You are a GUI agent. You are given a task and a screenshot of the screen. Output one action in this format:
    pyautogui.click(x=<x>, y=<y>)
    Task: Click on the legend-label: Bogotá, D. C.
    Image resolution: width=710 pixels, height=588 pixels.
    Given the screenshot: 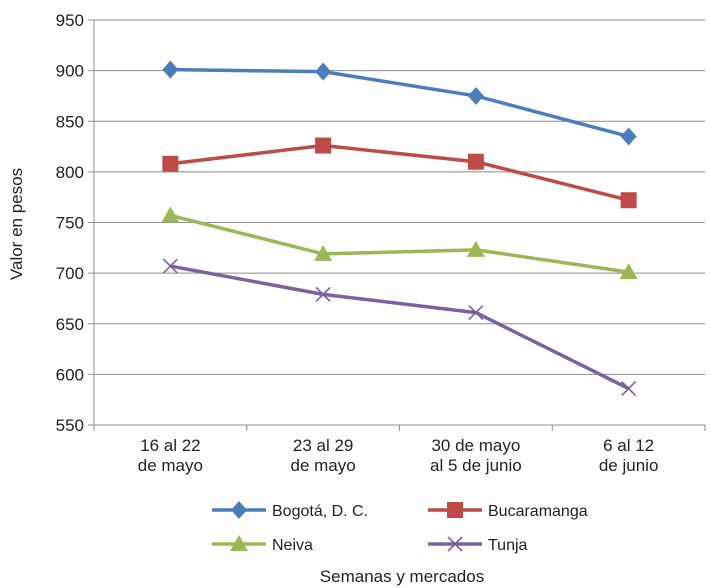 What is the action you would take?
    pyautogui.click(x=320, y=511)
    